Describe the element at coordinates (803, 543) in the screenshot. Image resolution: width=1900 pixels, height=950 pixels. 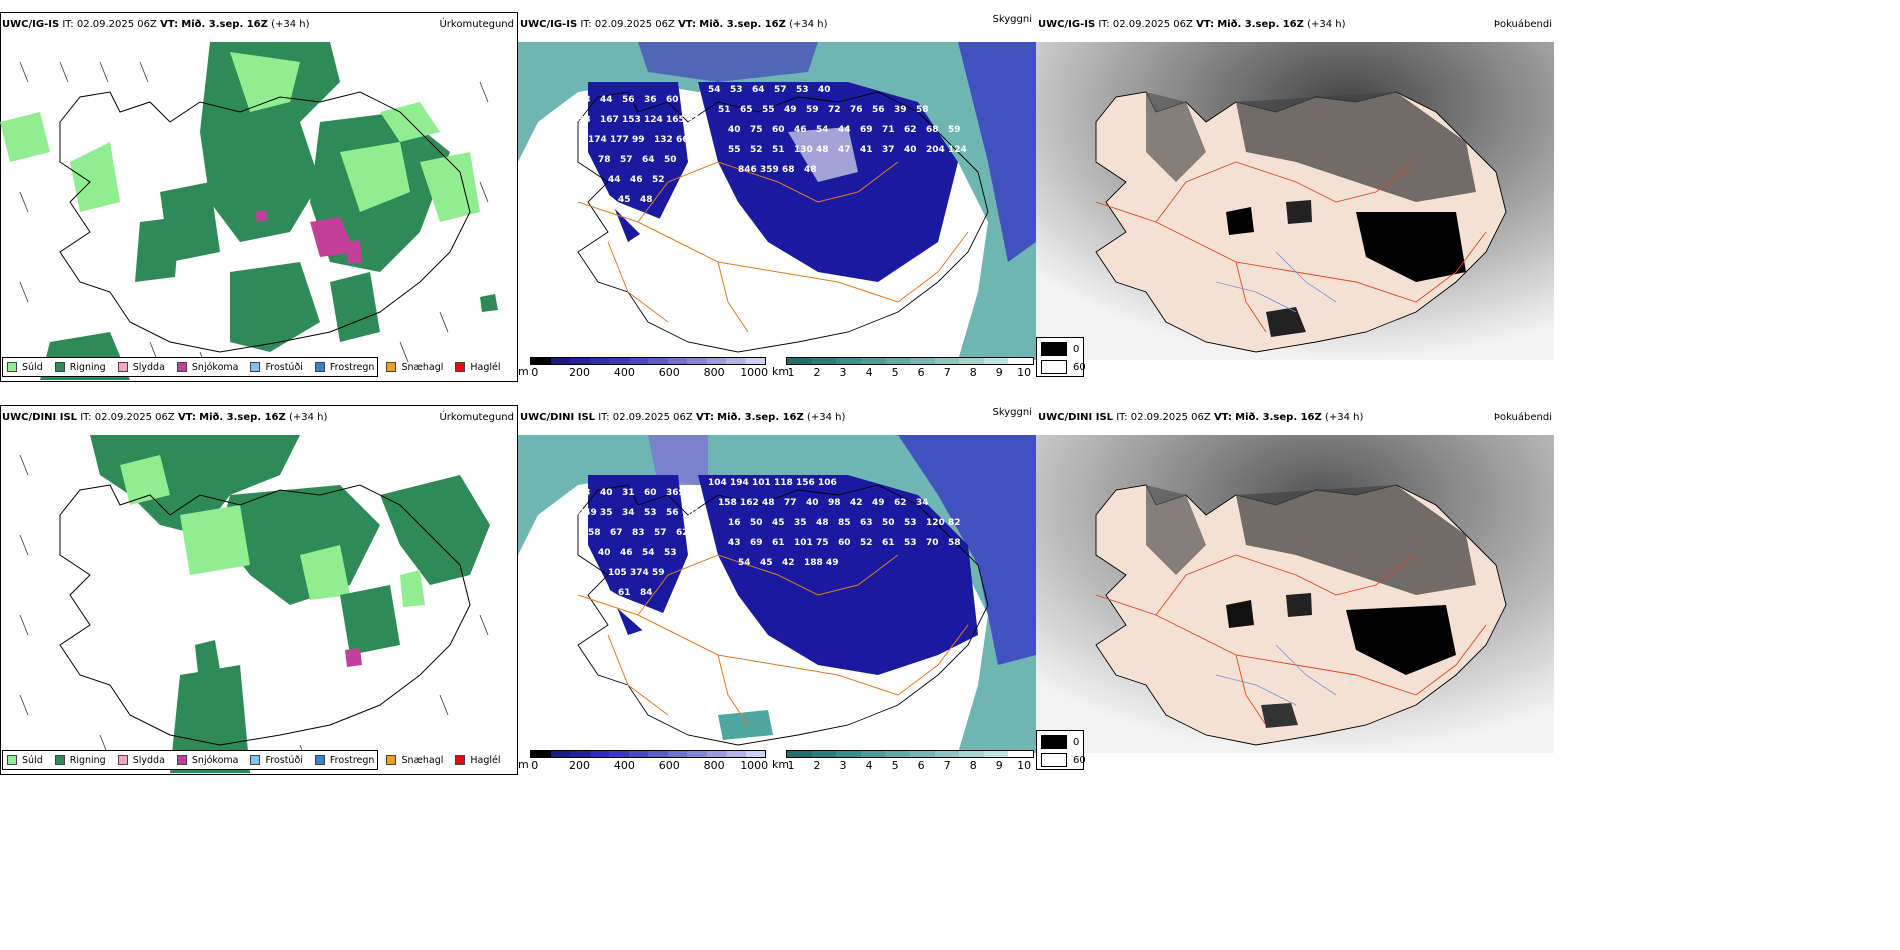
I see `cloud-base-label: 101` at that location.